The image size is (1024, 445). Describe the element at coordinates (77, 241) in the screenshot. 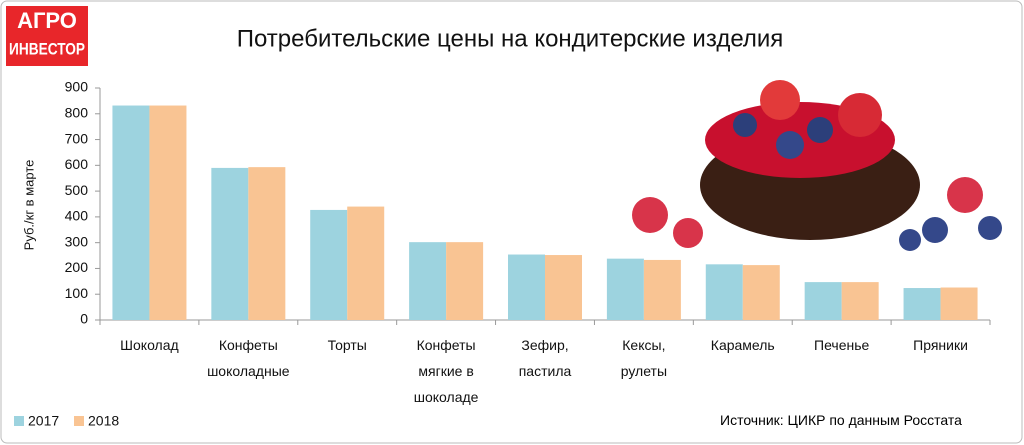

I see `y-tick-label: 300` at that location.